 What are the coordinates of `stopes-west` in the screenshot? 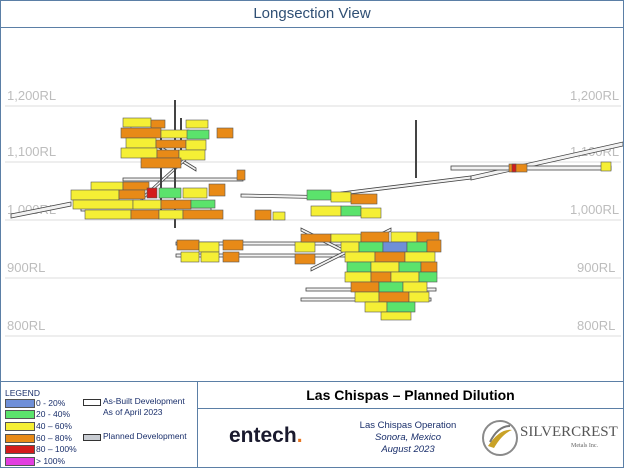 It's located at (178, 169).